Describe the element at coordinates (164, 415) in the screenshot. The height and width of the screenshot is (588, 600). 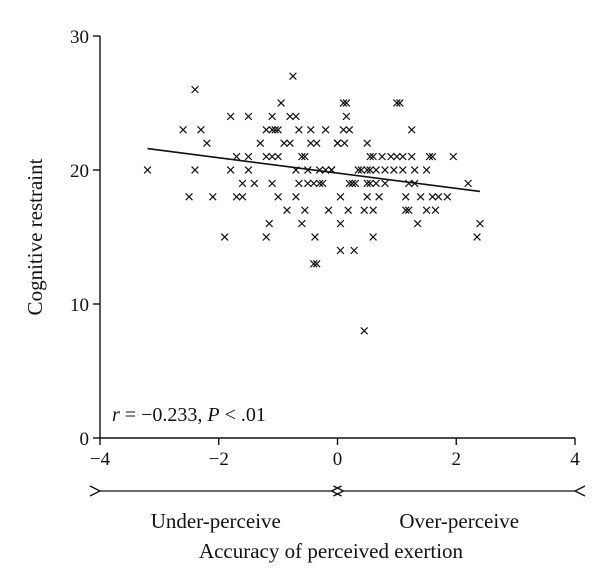
I see `r-value: = −0.233,` at that location.